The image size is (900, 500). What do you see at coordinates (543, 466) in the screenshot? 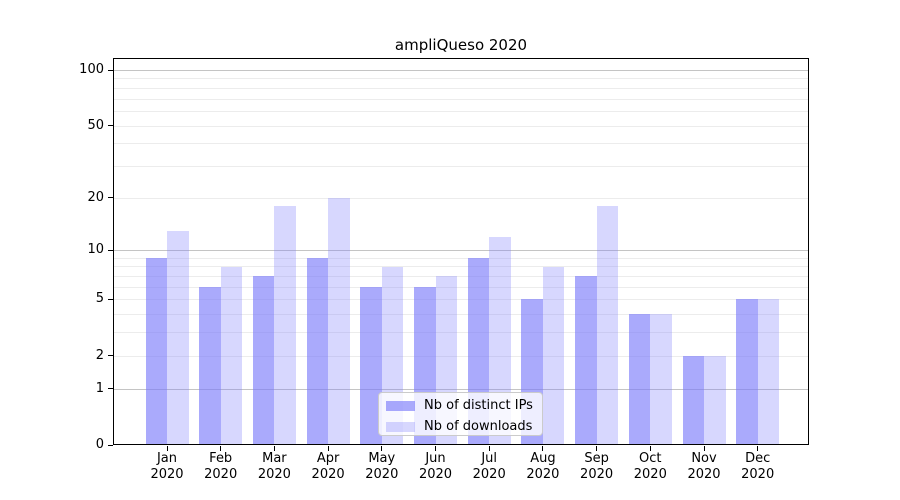
I see `x-tick-label-aug: Aug 2020` at bounding box center [543, 466].